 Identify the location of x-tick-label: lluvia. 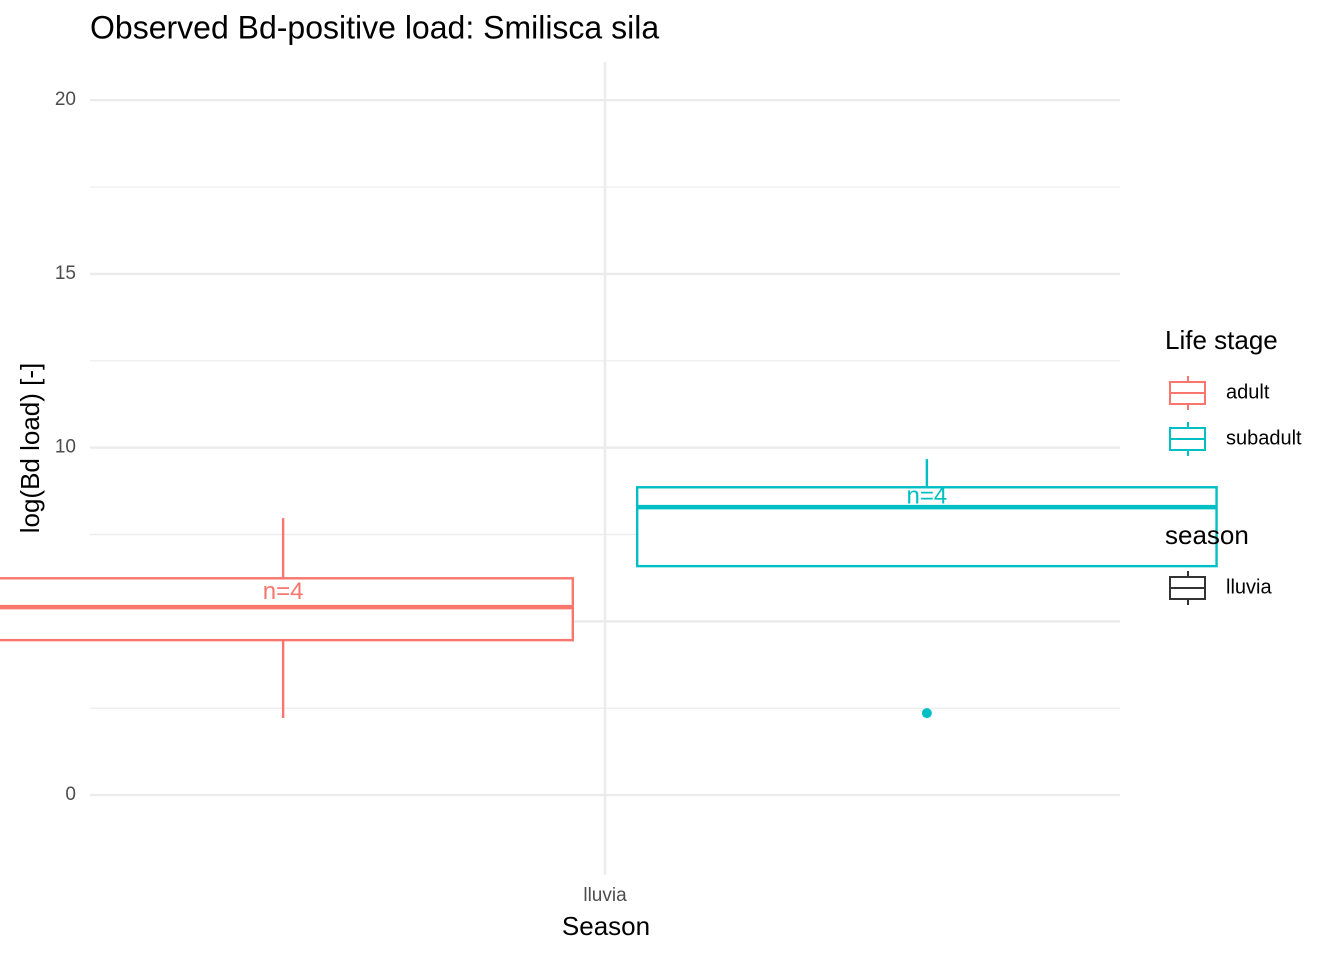
(605, 895).